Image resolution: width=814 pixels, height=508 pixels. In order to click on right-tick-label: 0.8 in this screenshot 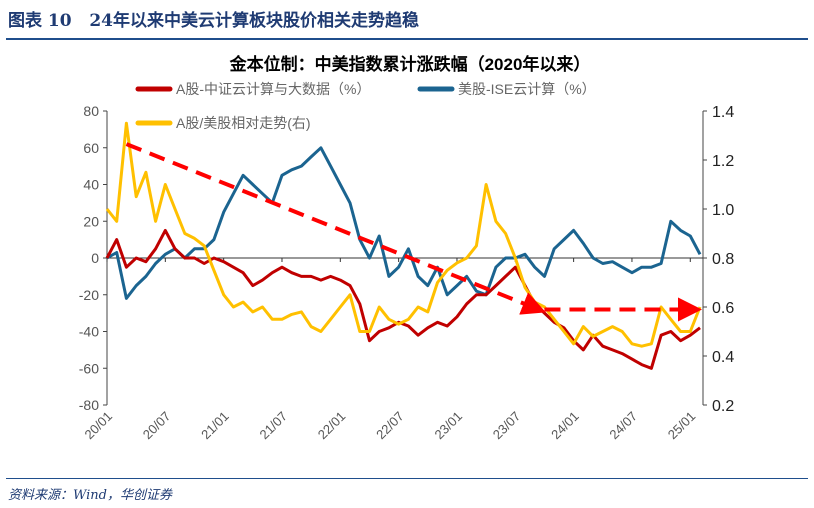, I will do `click(723, 259)`.